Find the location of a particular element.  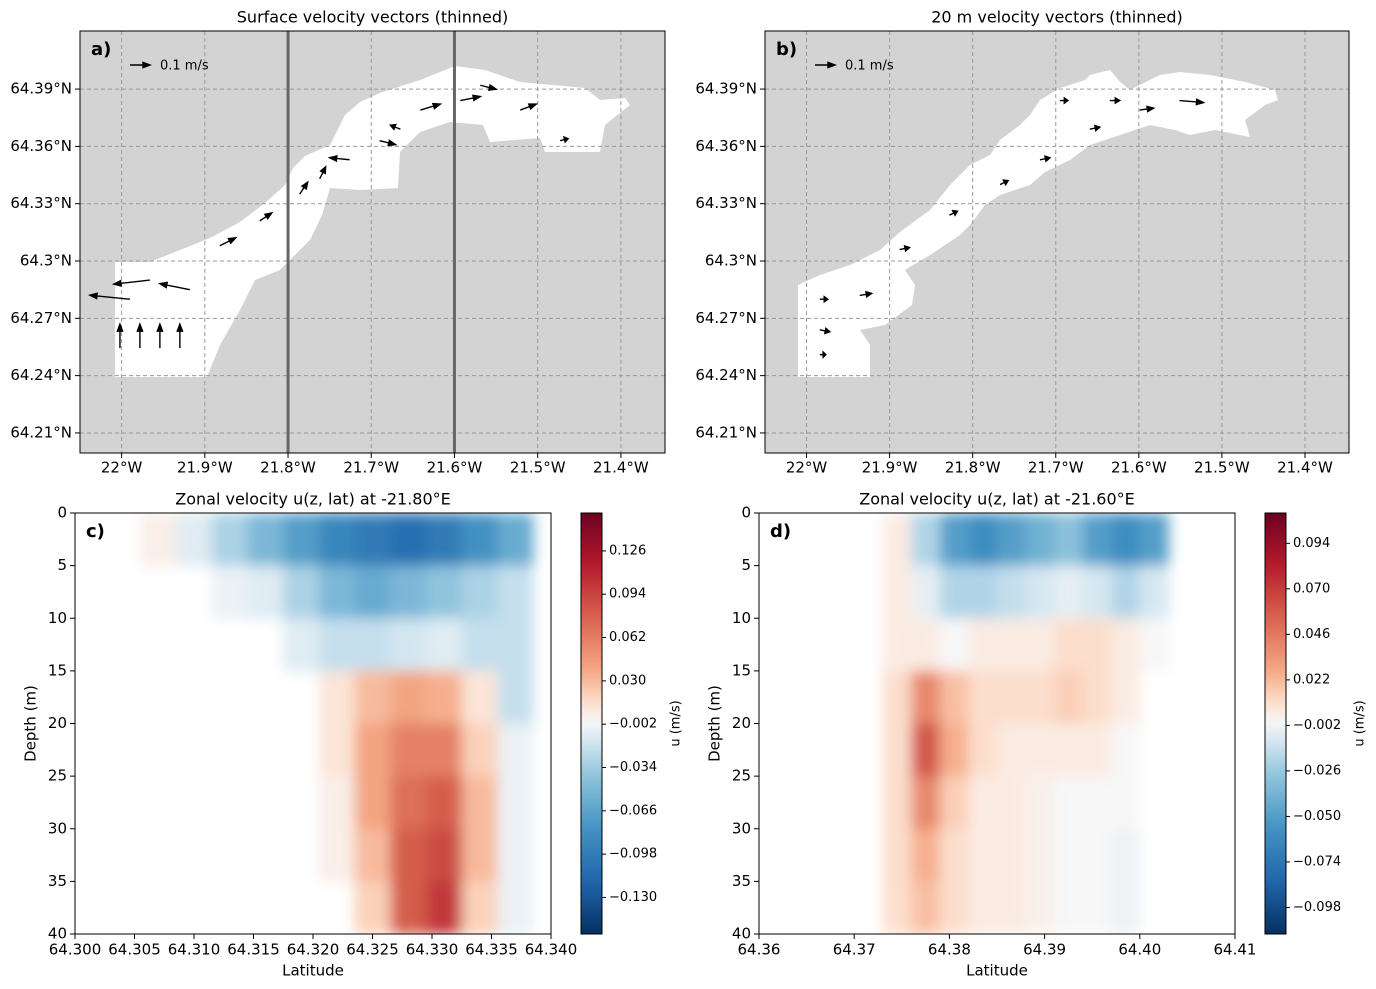

x-axis-label: Latitude is located at coordinates (997, 971).